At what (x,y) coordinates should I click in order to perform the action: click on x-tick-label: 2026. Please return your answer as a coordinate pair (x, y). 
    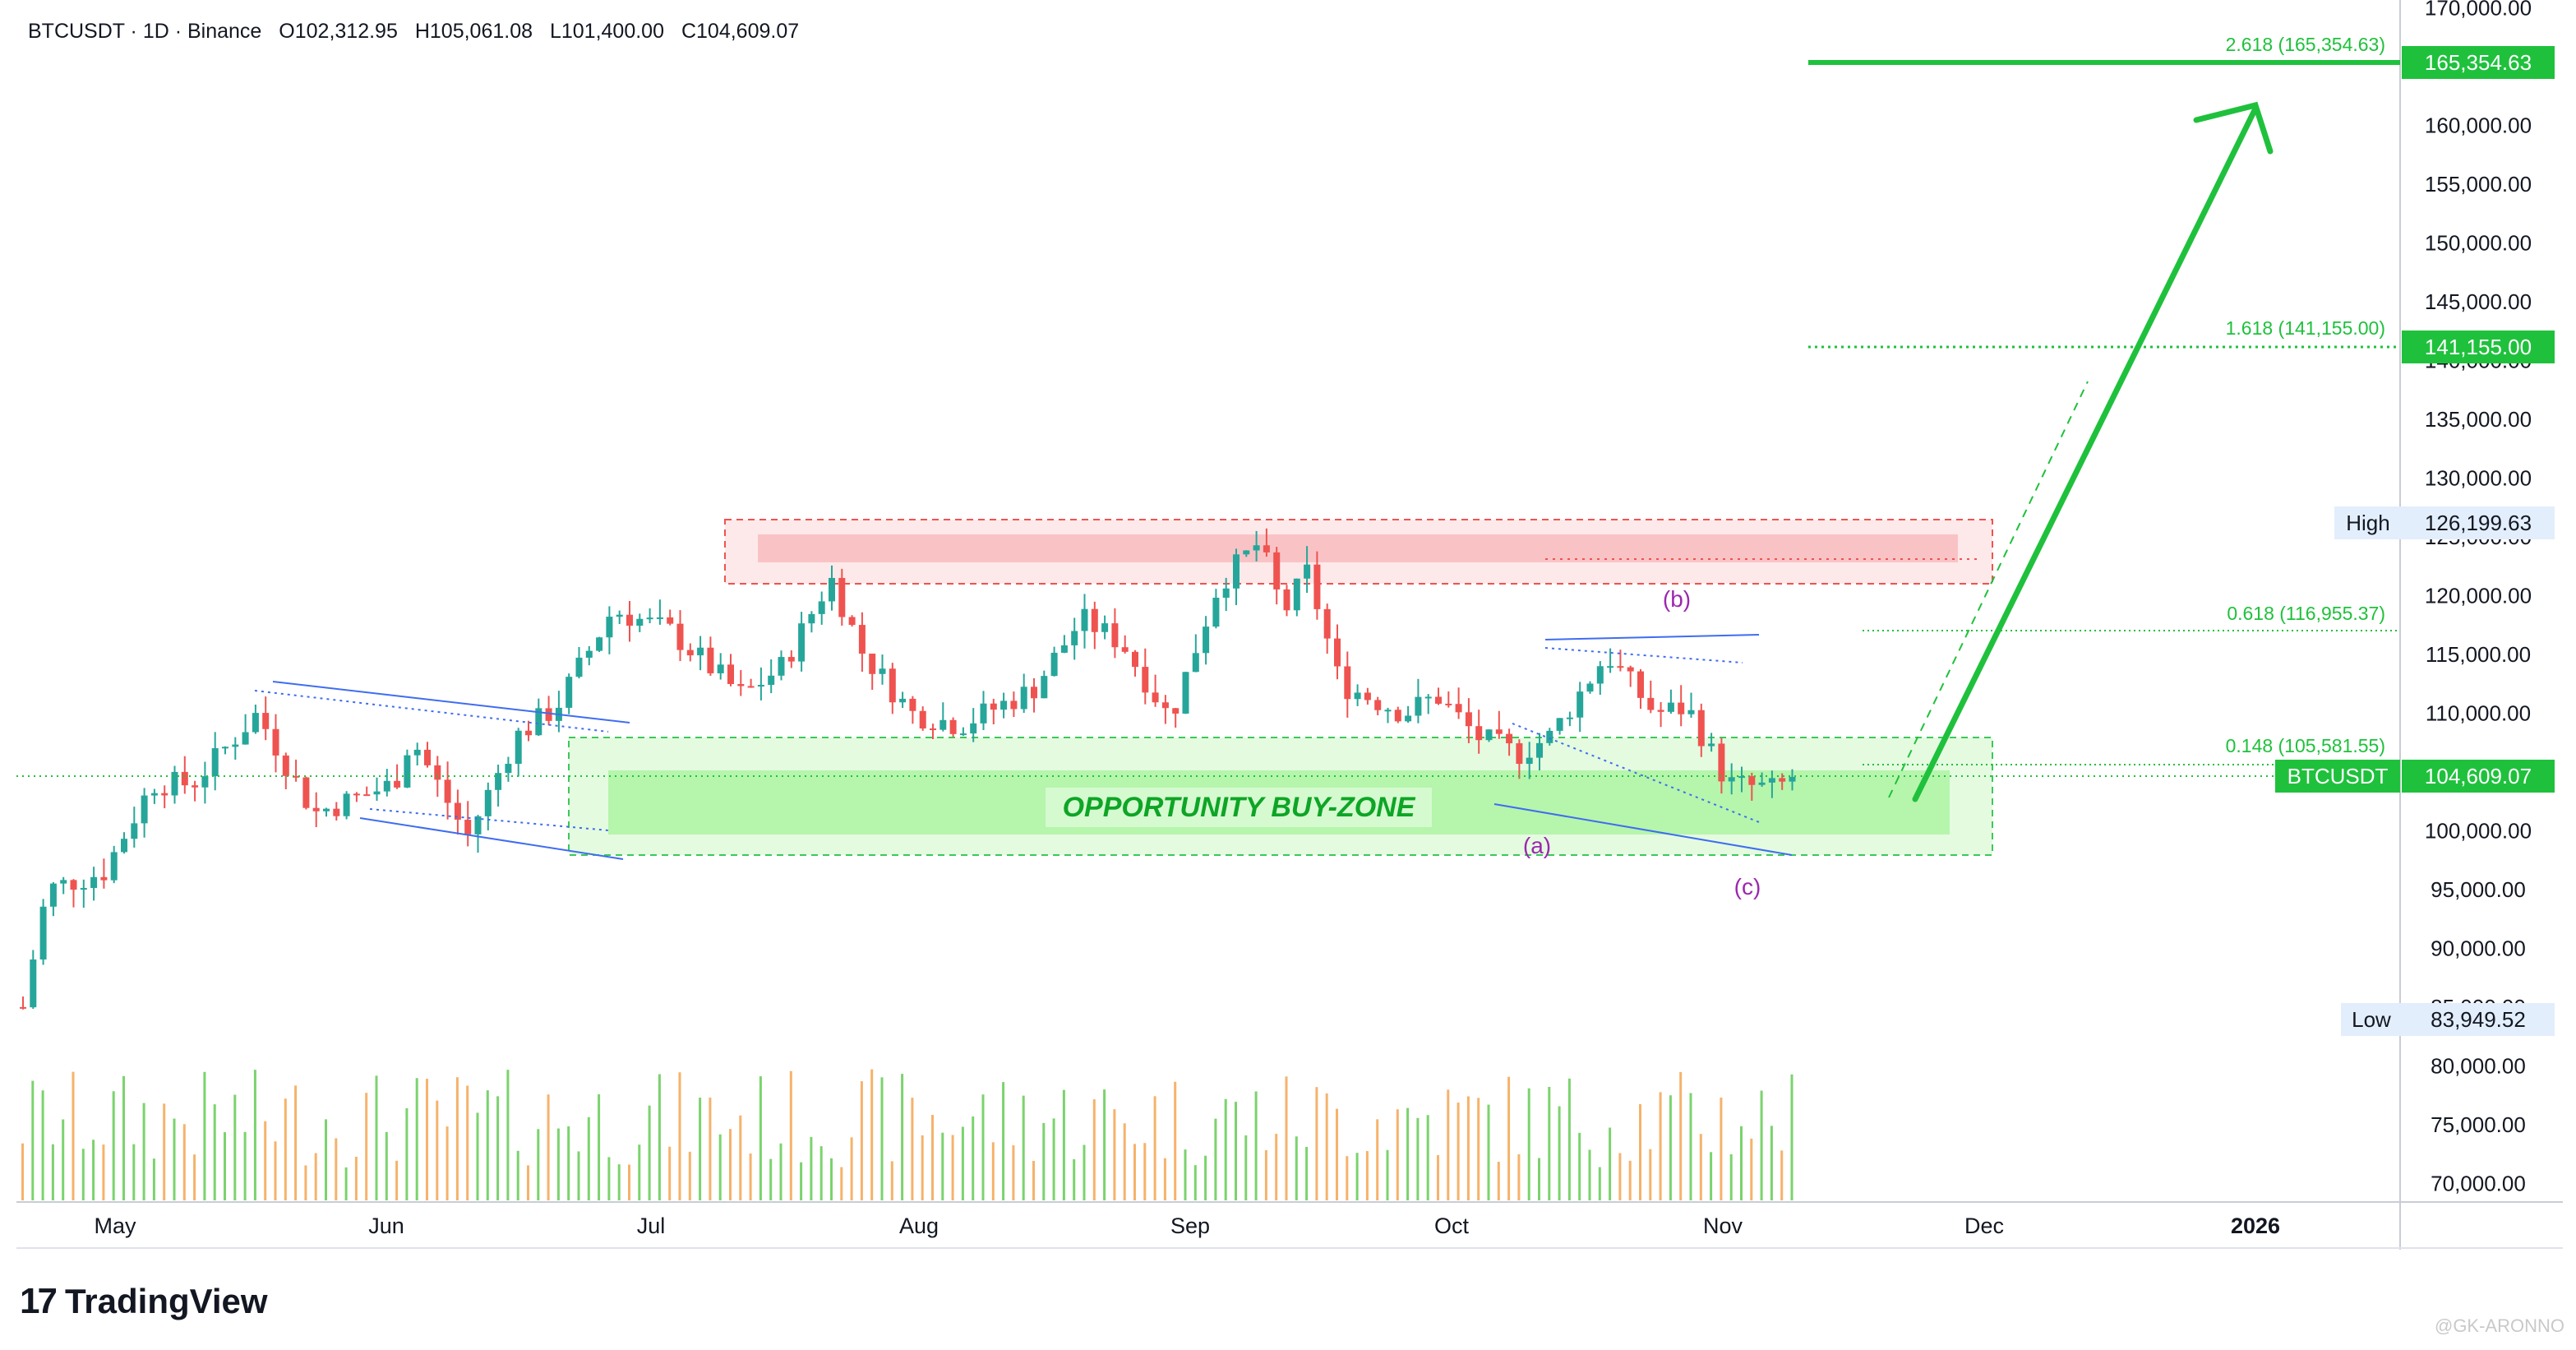
    Looking at the image, I should click on (2256, 1226).